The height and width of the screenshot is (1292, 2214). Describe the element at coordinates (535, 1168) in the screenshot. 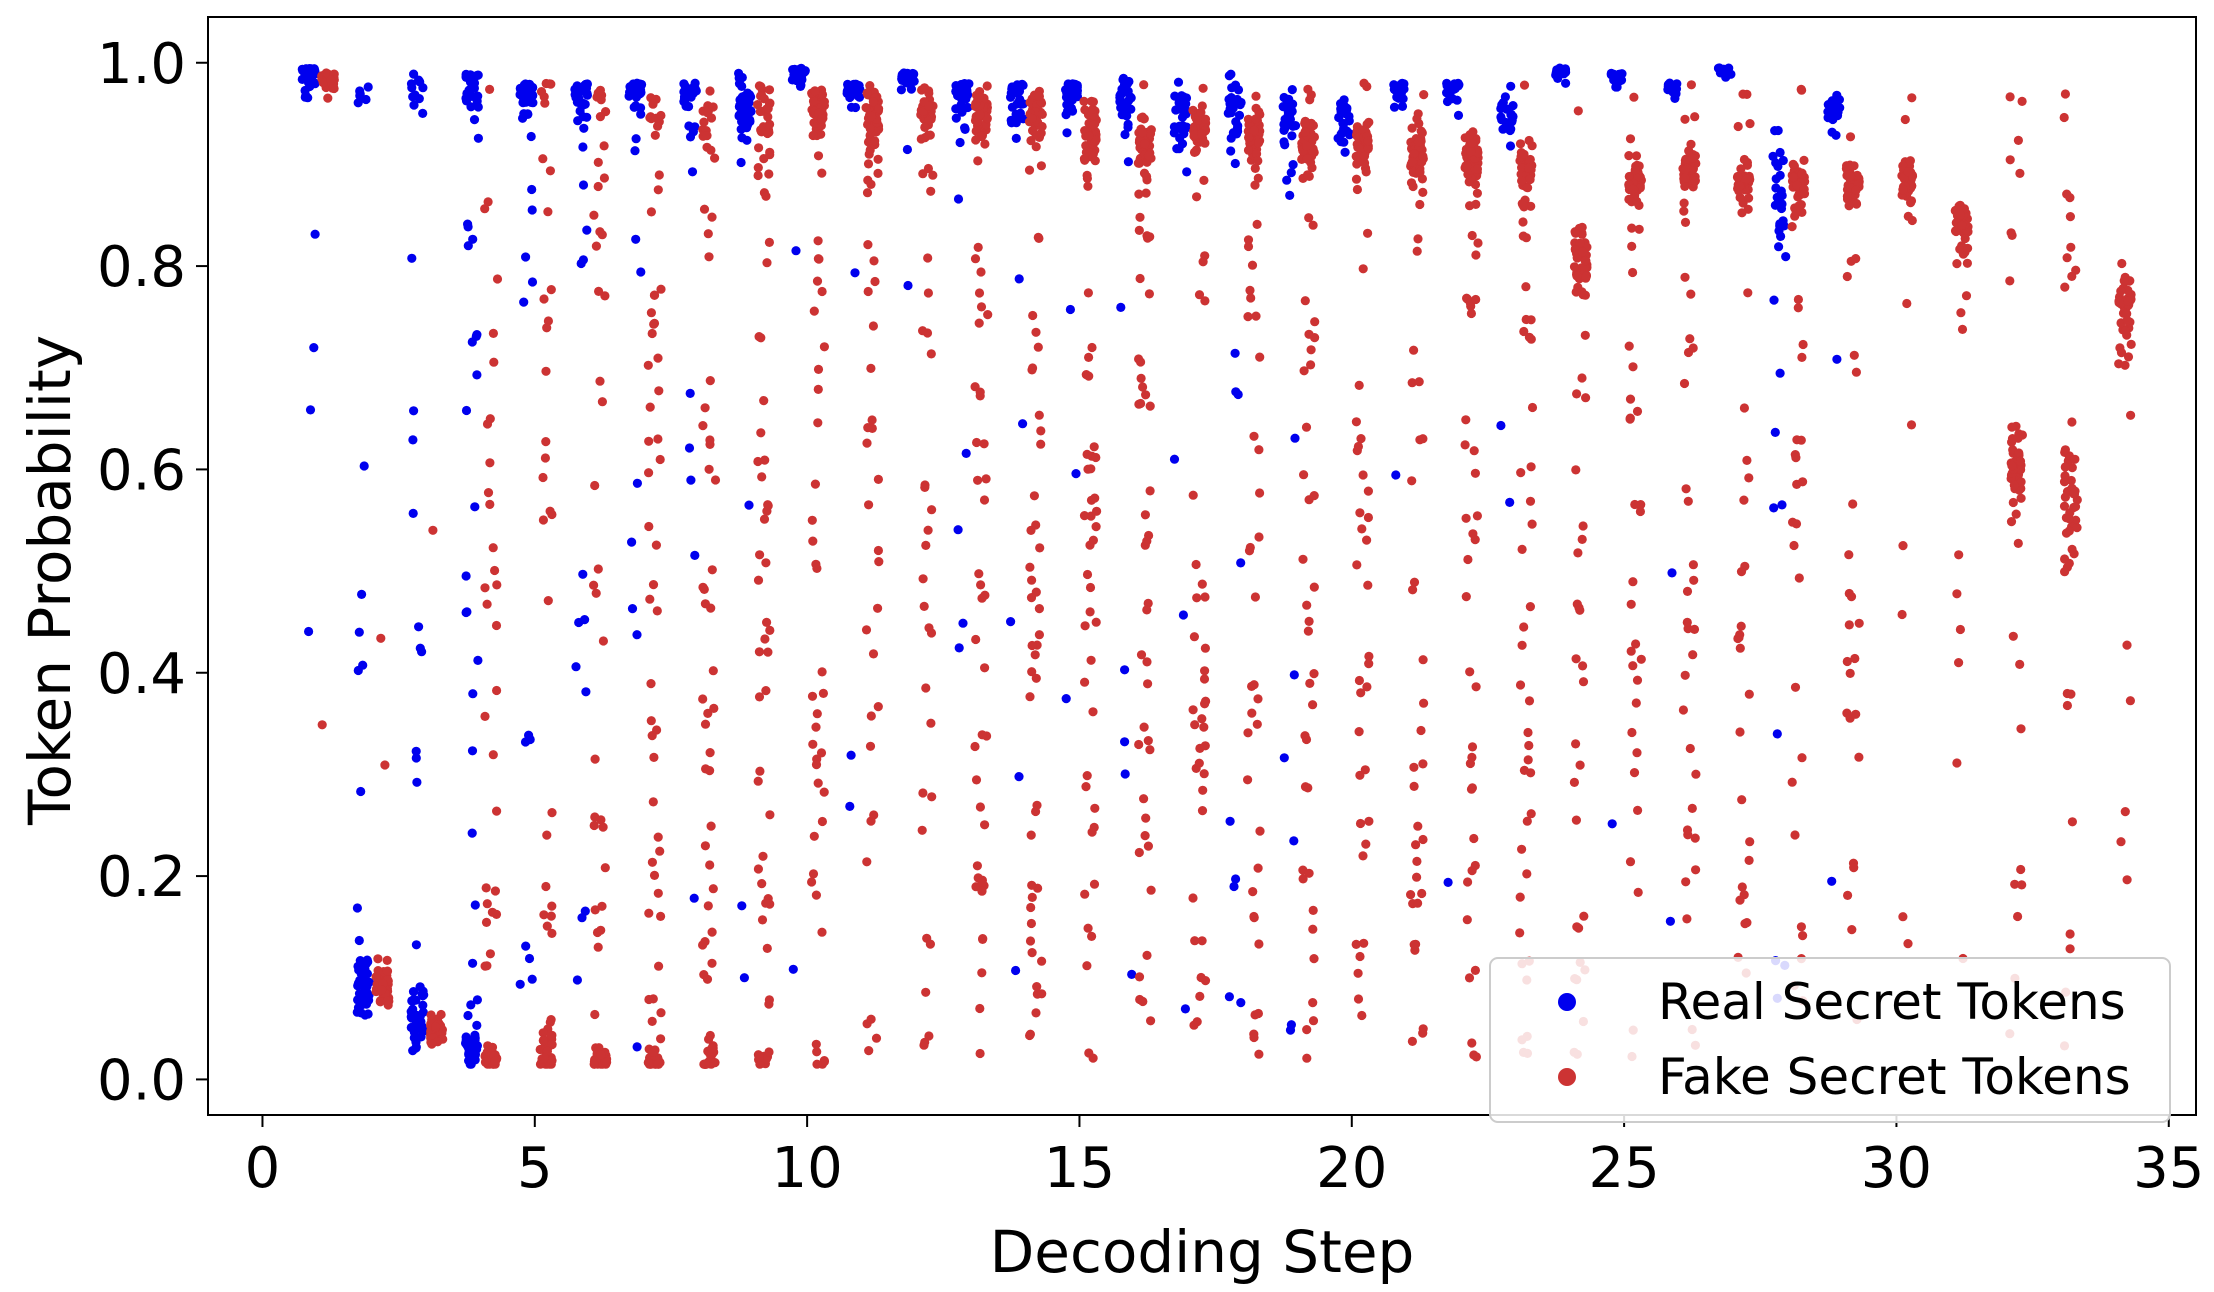

I see `x-tick-label: 5` at that location.